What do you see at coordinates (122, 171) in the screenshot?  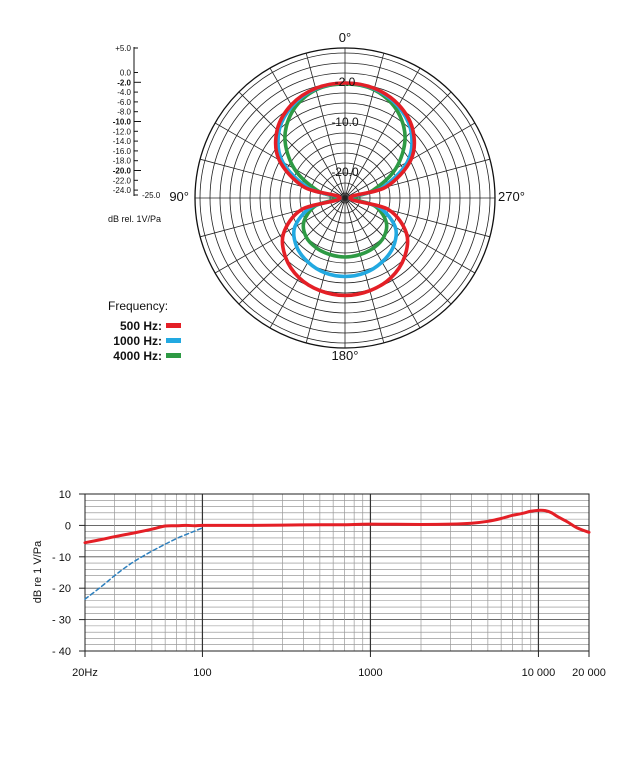 I see `db-scale-label: -20.0` at bounding box center [122, 171].